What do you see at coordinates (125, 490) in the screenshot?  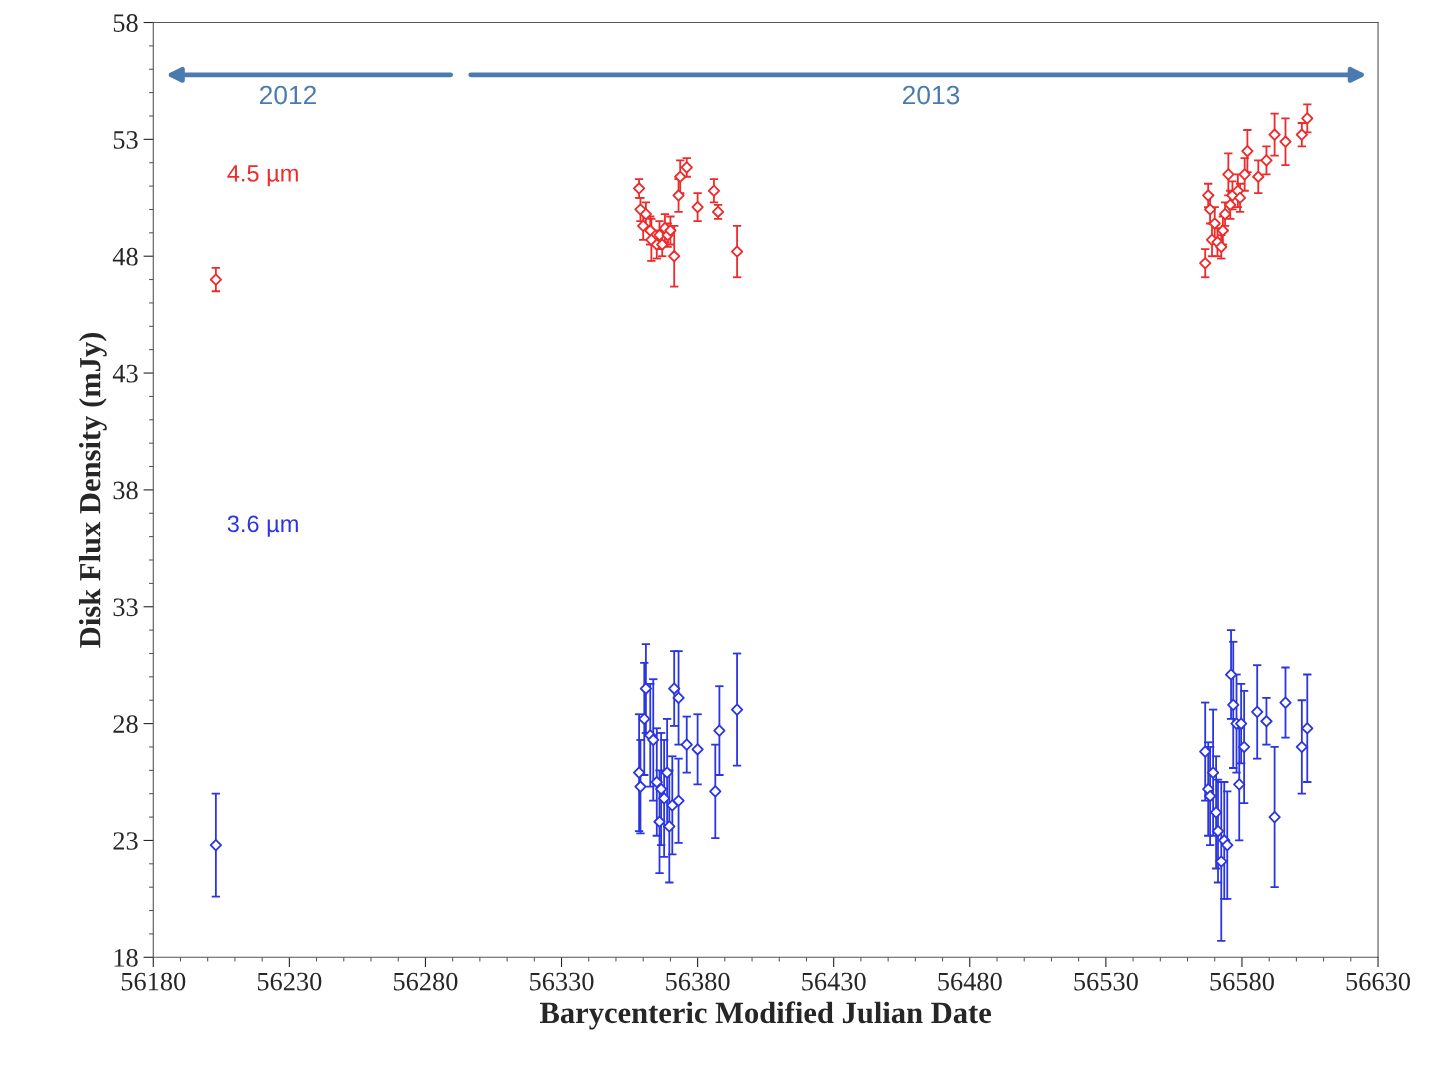 I see `y-tick-label: 38` at bounding box center [125, 490].